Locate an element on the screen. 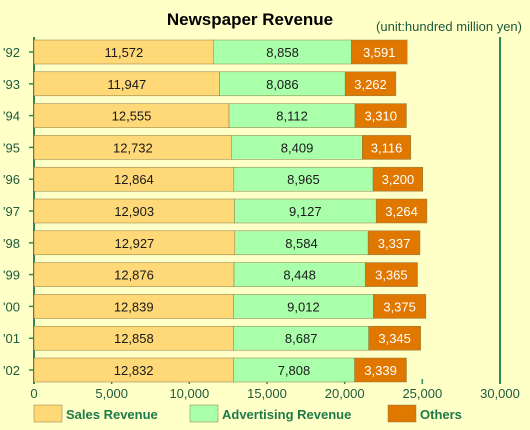 The width and height of the screenshot is (530, 430). x-tick-label: 0 is located at coordinates (33, 393).